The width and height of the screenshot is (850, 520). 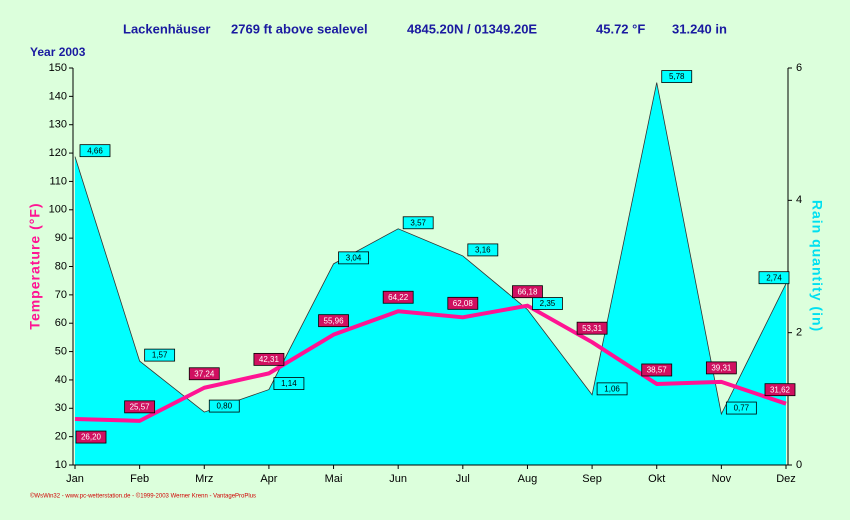 What do you see at coordinates (61, 238) in the screenshot?
I see `y-tick-label: 90` at bounding box center [61, 238].